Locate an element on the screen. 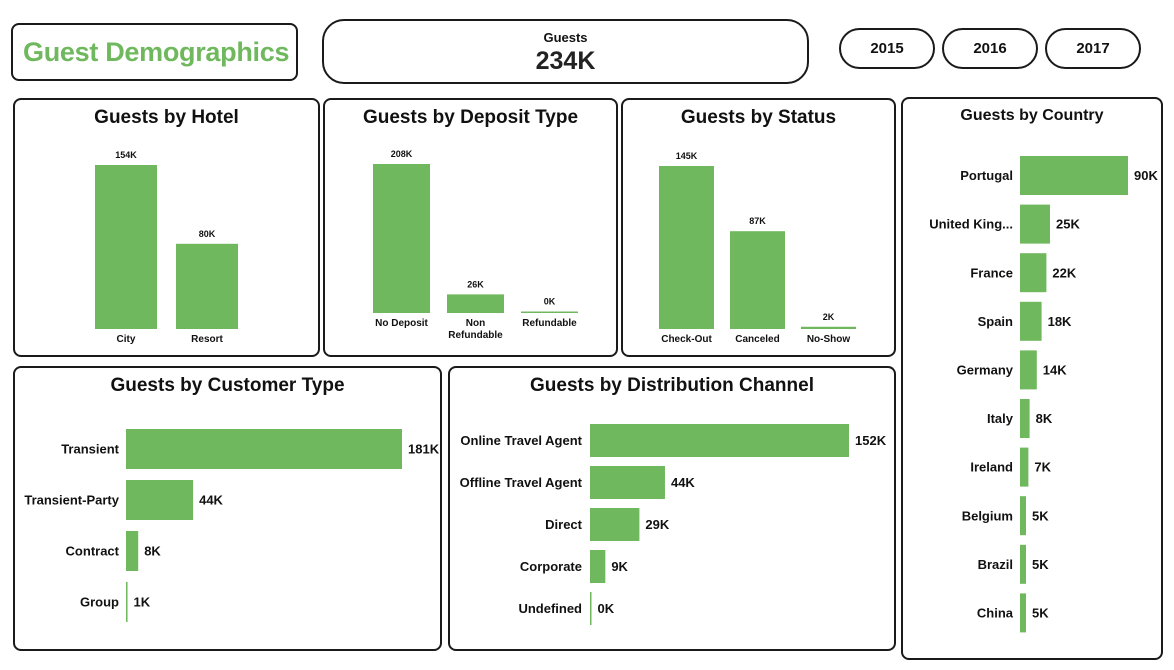 The width and height of the screenshot is (1174, 670). bar-country-ireland is located at coordinates (1024, 467).